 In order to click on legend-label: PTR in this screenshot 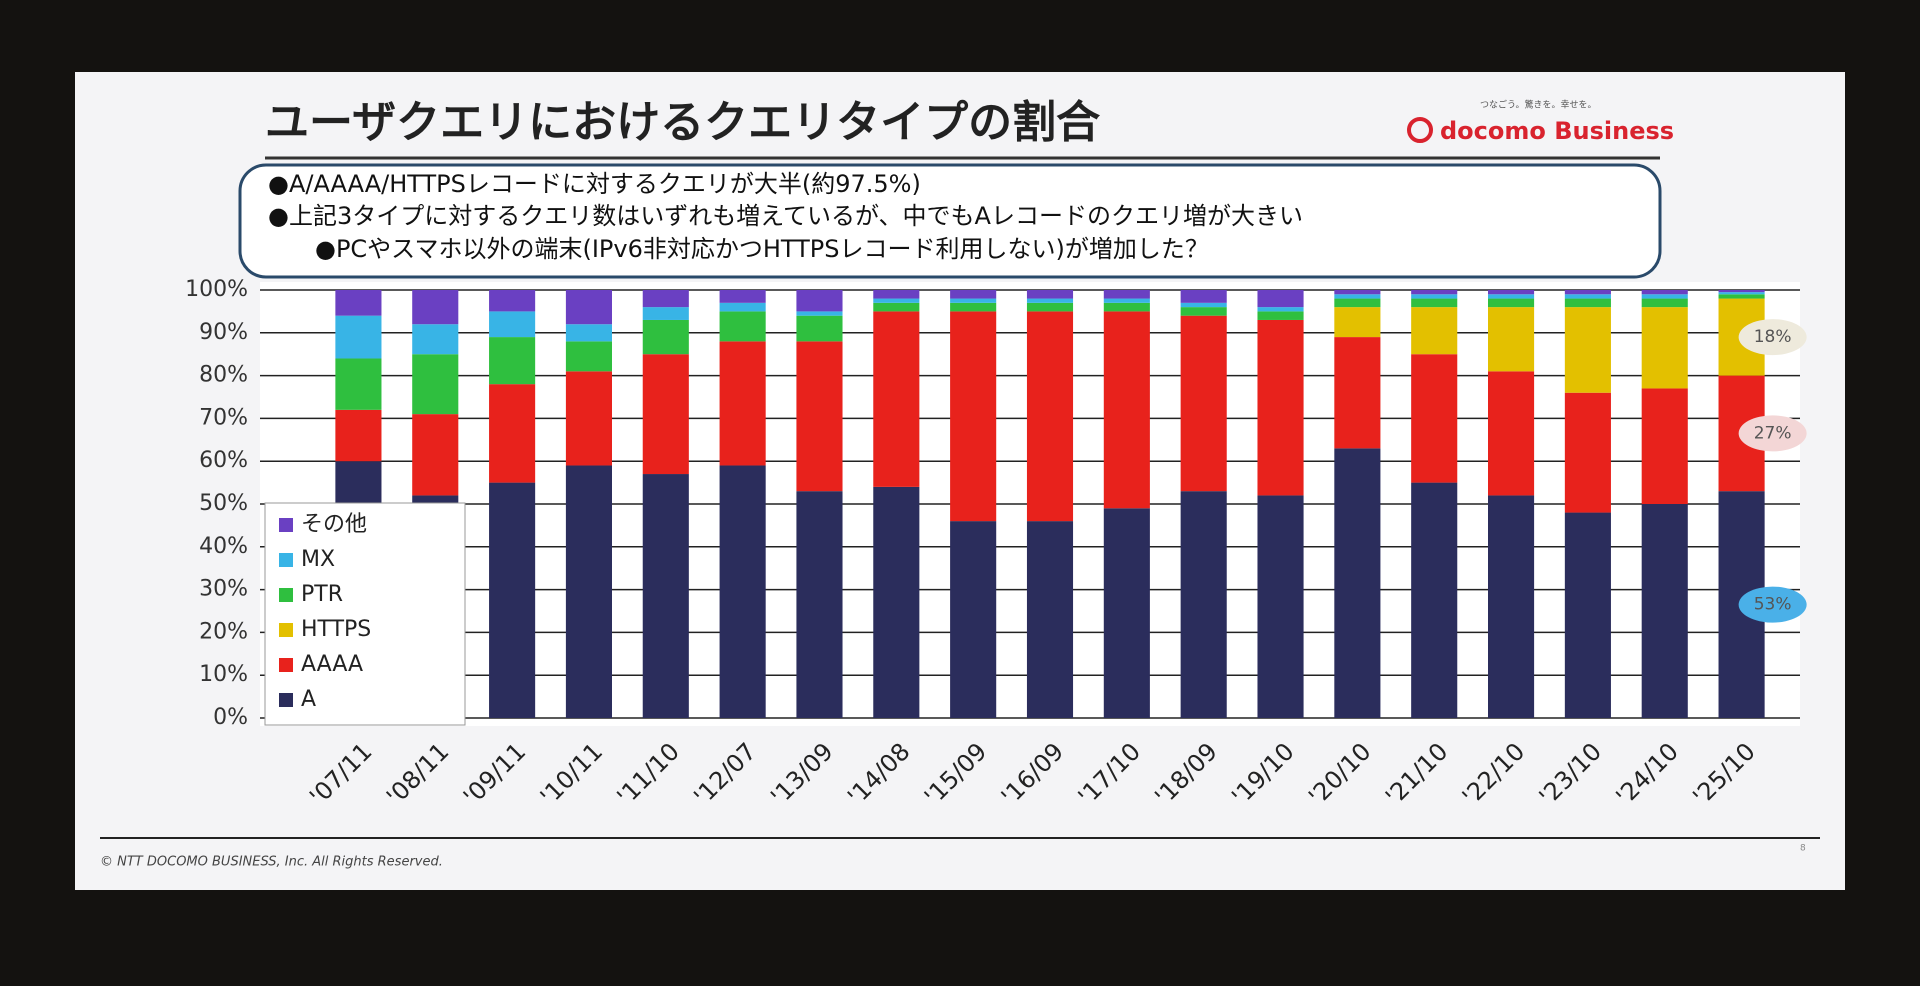, I will do `click(322, 594)`.